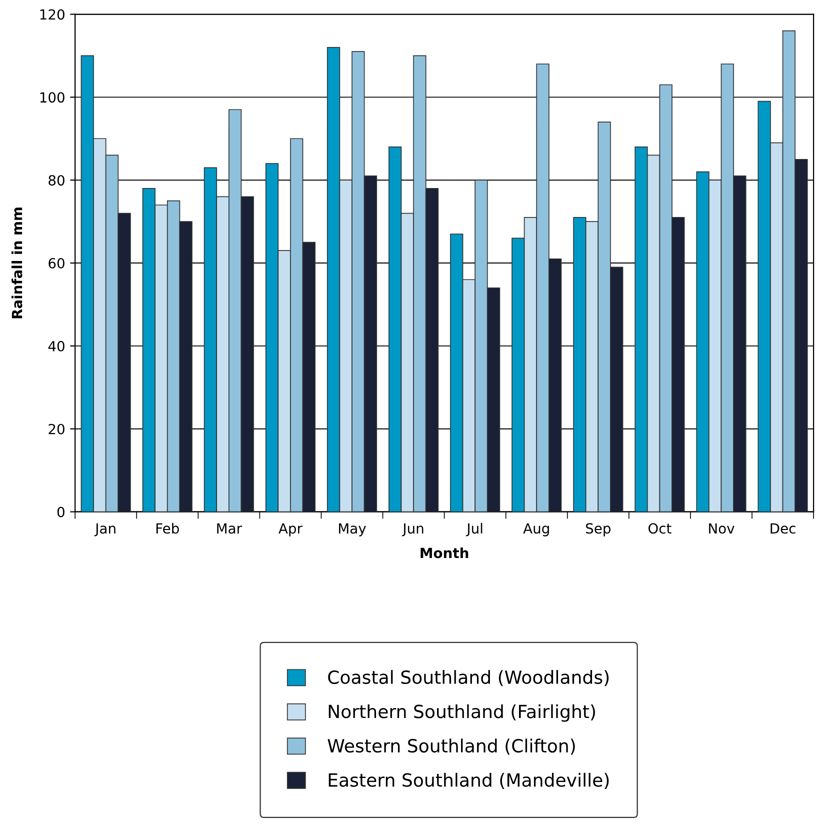 Image resolution: width=816 pixels, height=839 pixels. Describe the element at coordinates (56, 346) in the screenshot. I see `y-tick-label: 40` at that location.